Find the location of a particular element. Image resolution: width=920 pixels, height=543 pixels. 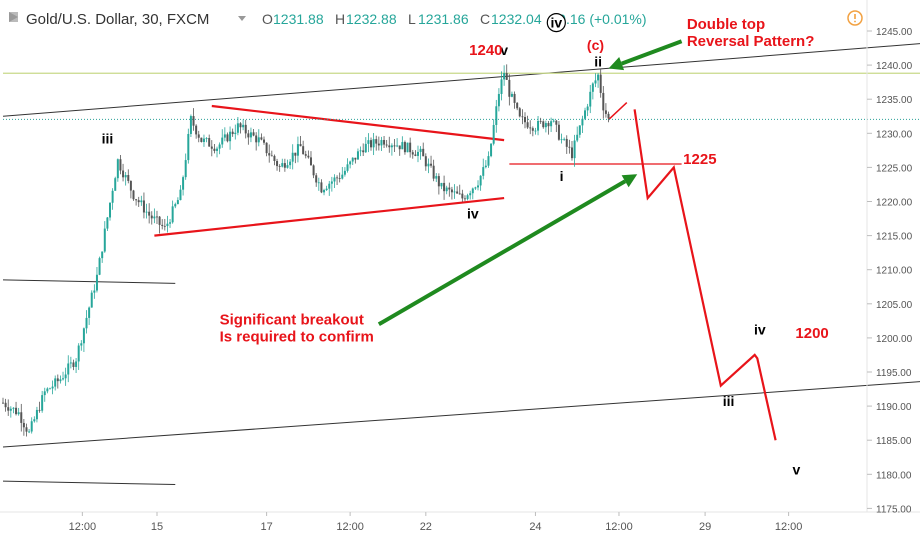

y-tick-label: 1190.00 is located at coordinates (894, 407).